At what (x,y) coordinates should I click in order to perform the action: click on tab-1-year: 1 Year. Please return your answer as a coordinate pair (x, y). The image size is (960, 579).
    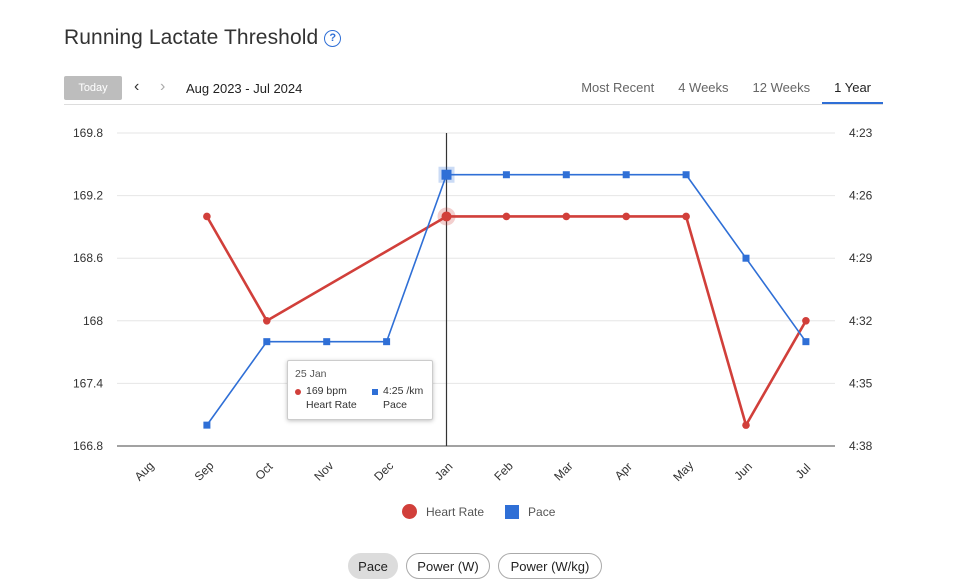
    Looking at the image, I should click on (852, 90).